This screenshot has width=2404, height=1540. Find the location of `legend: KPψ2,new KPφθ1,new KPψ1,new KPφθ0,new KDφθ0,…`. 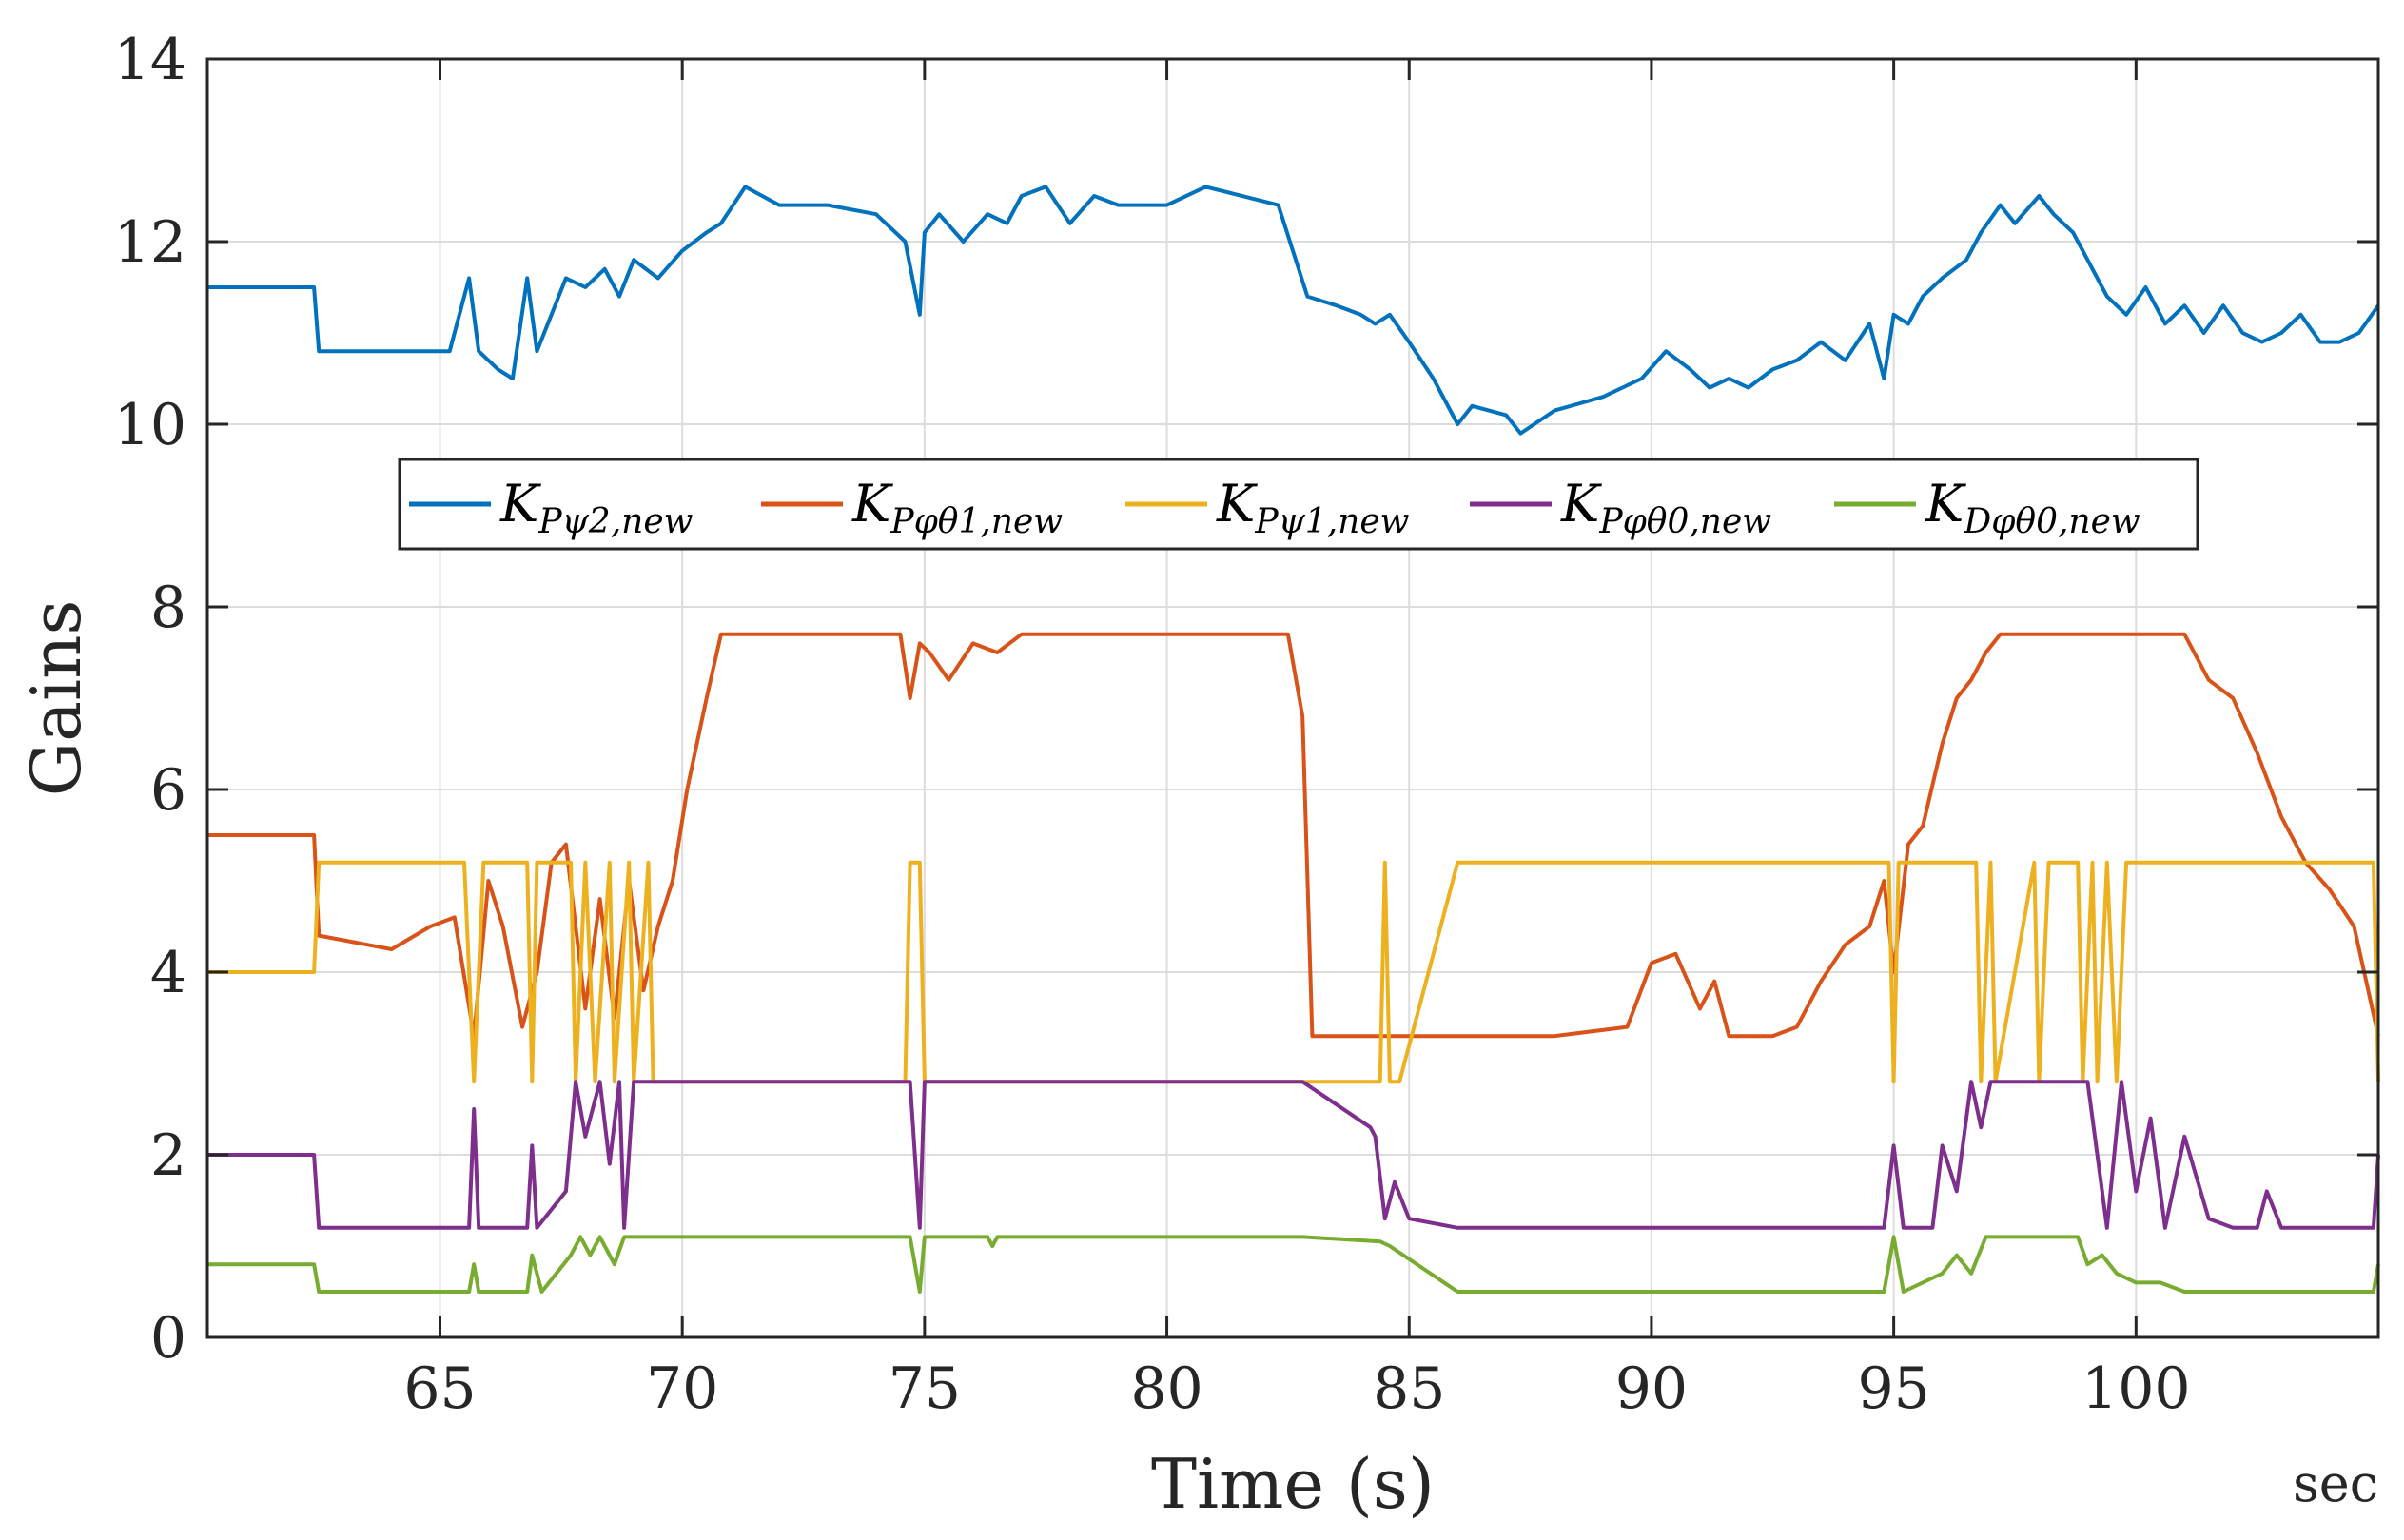

legend: KPψ2,new KPφθ1,new KPψ1,new KPφθ0,new KDφθ0,… is located at coordinates (1298, 505).